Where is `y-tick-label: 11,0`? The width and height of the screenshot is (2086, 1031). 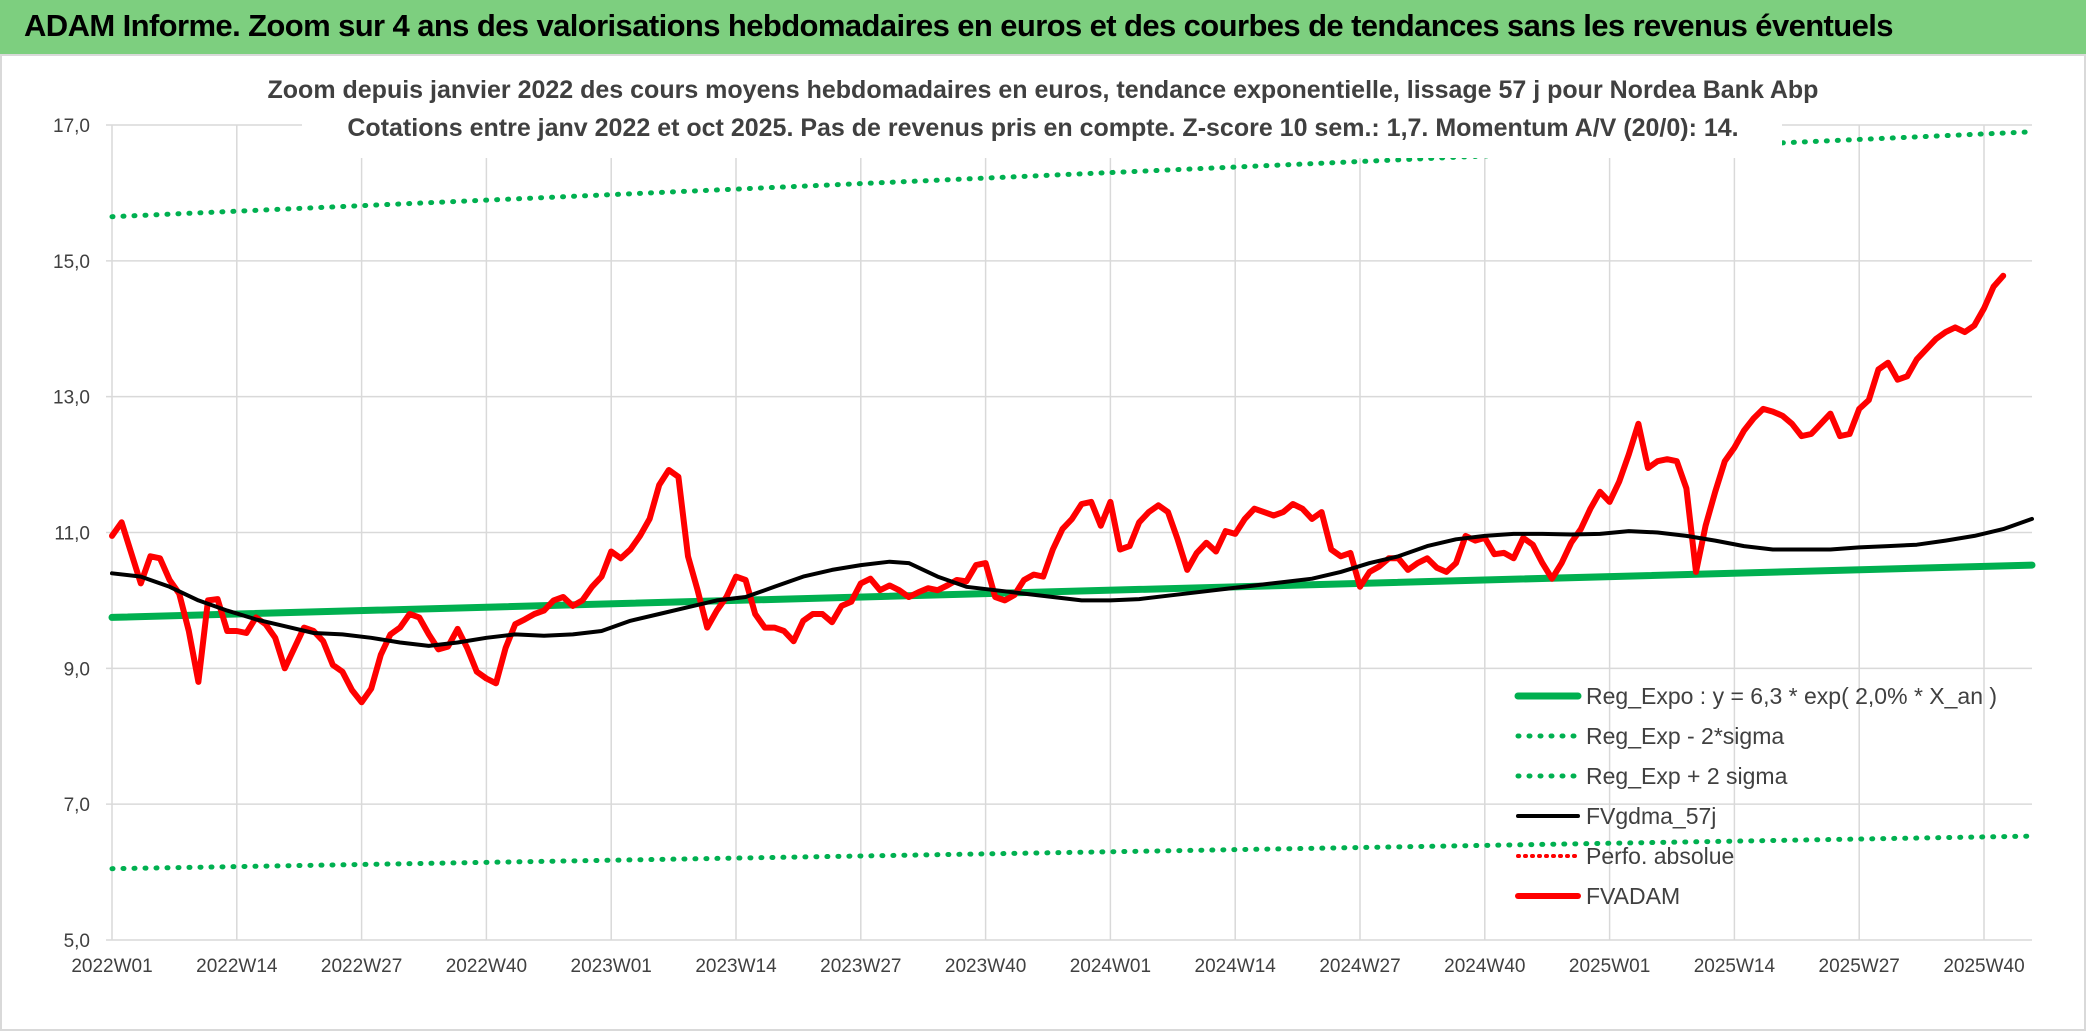
y-tick-label: 11,0 is located at coordinates (72, 534).